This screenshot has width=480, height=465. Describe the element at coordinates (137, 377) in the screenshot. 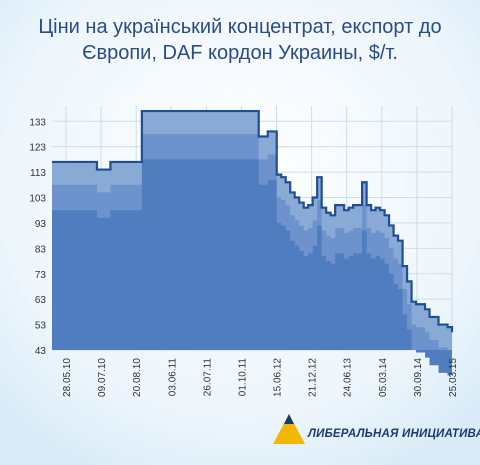

I see `x-tick-label: 20.08.10` at that location.